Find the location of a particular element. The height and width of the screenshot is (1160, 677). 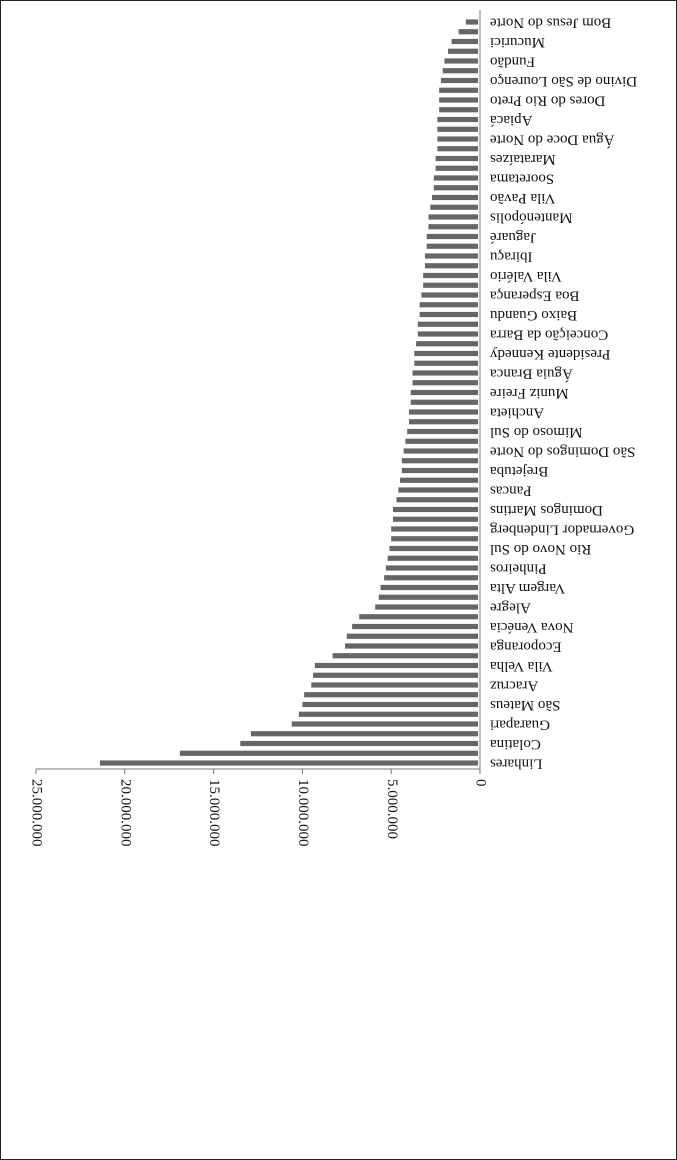

y-tick-label: Linhares is located at coordinates (516, 764).